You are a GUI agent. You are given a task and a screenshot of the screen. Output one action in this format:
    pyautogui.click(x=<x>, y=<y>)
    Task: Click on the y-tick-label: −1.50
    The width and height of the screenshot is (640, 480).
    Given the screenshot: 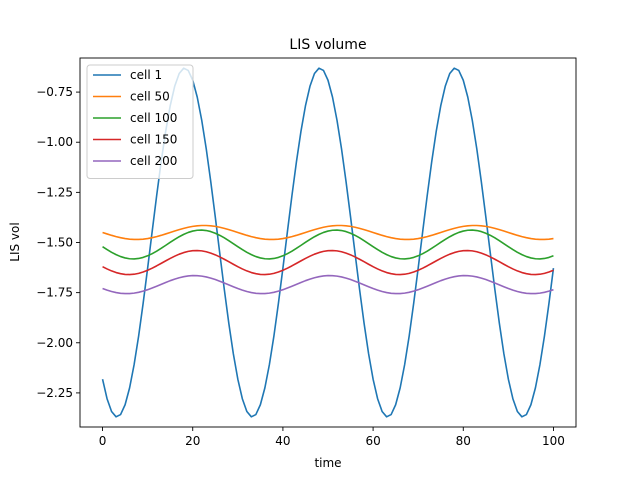 What is the action you would take?
    pyautogui.click(x=54, y=243)
    